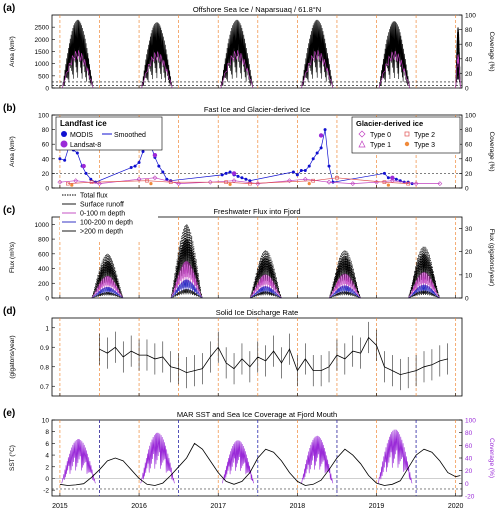  Describe the element at coordinates (389, 123) in the screenshot. I see `legend-title: Glacier-derived ice` at that location.